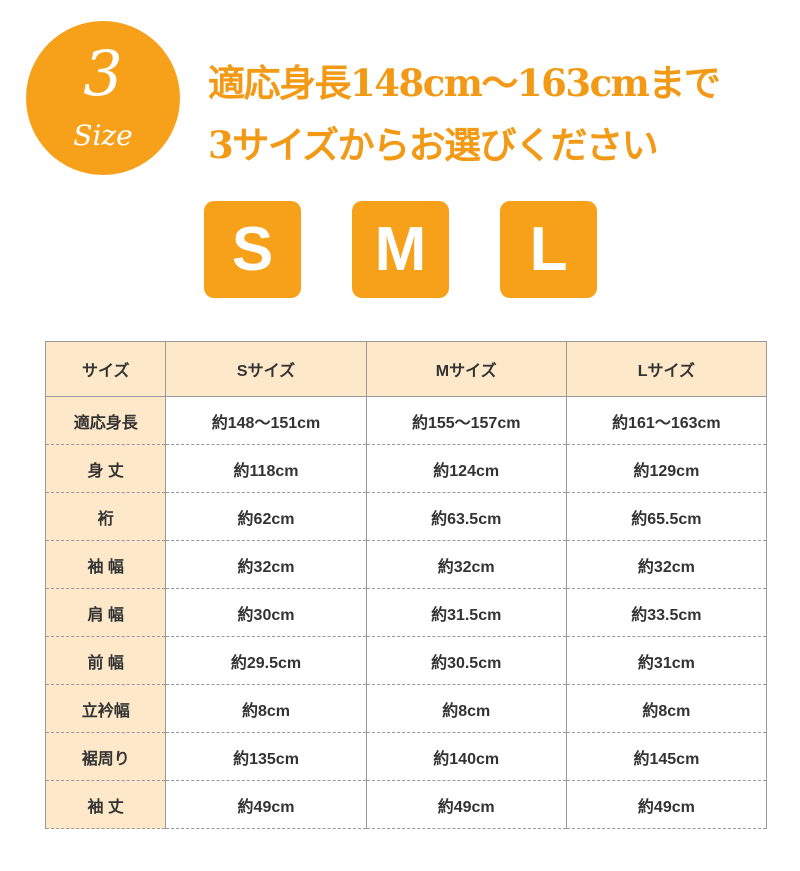 The width and height of the screenshot is (800, 871). I want to click on table-cell: 約62cm, so click(266, 516).